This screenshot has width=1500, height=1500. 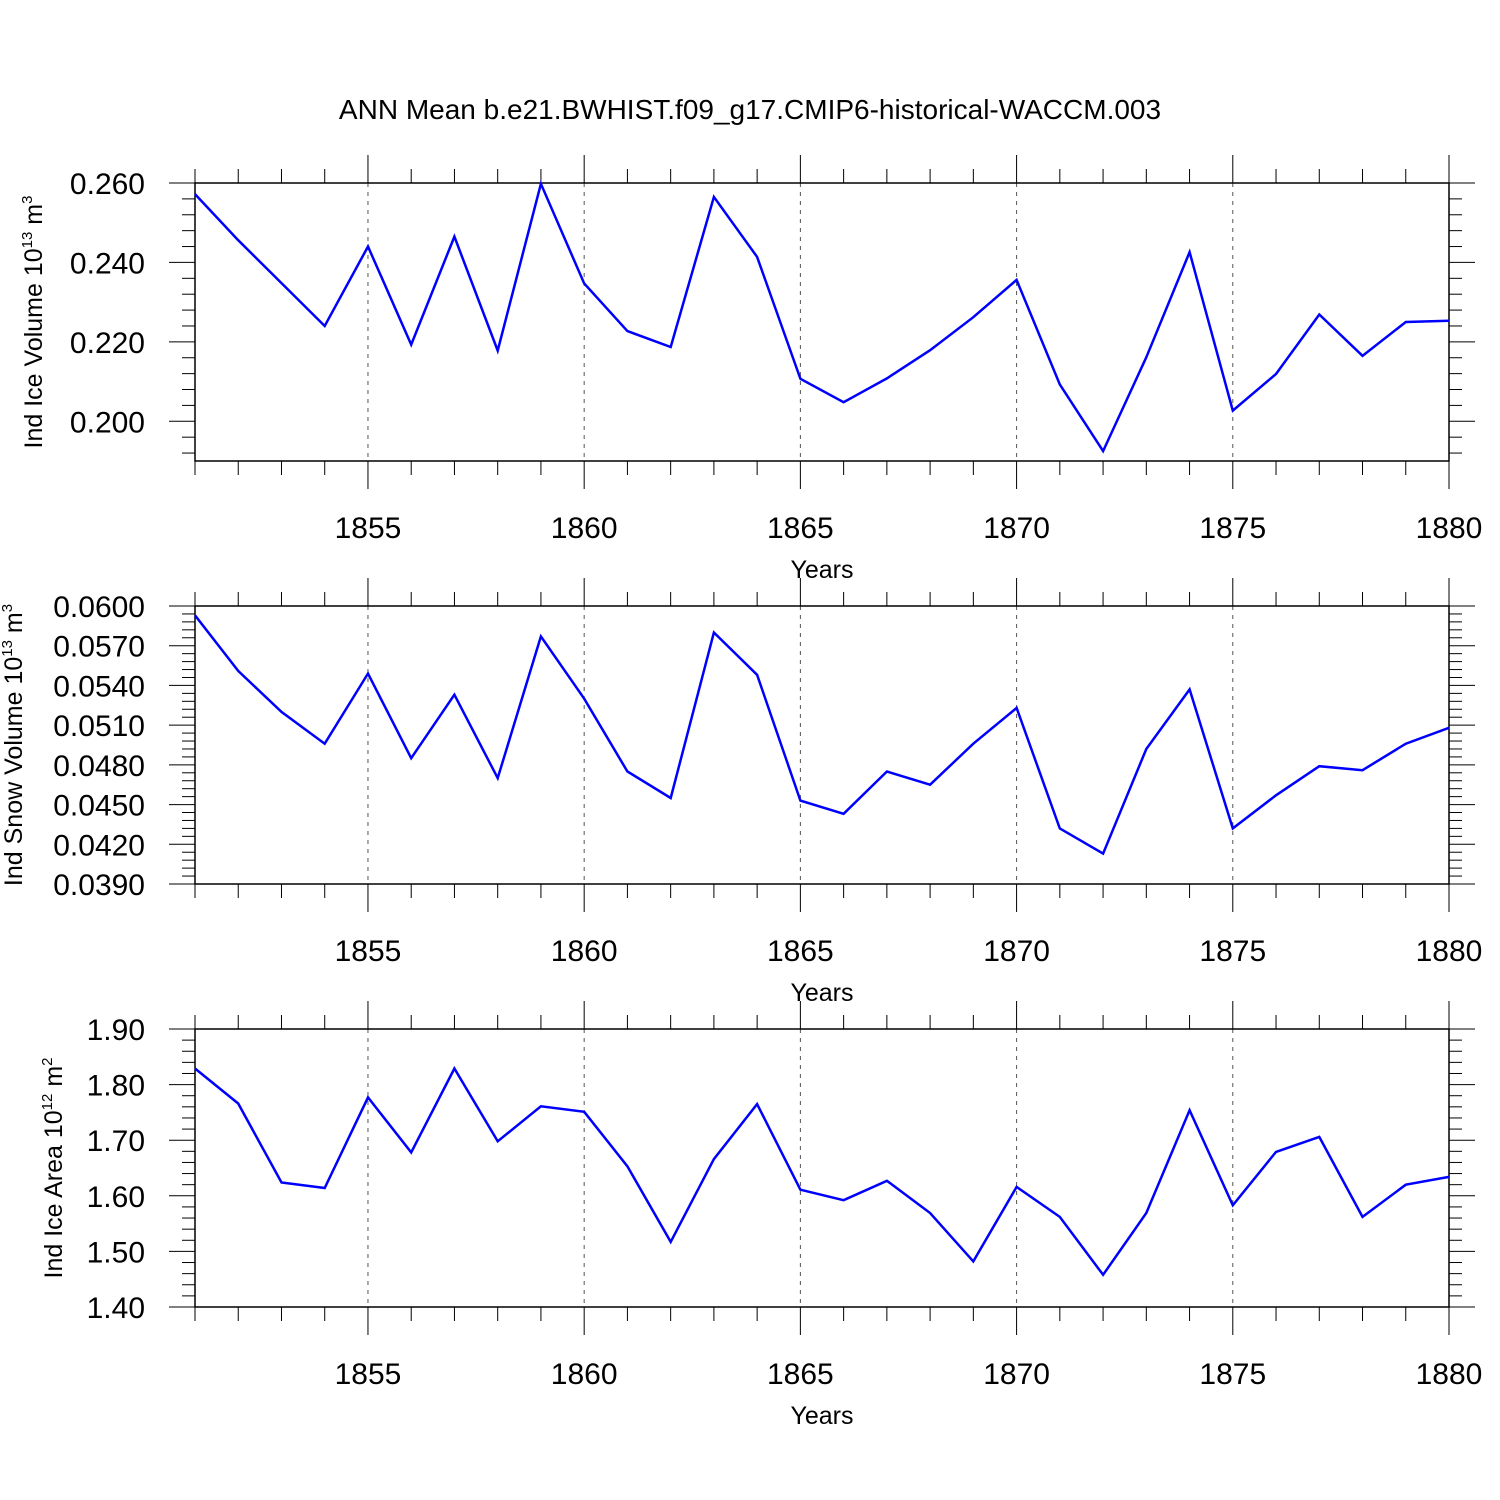 I want to click on y-axis-title: Ind Snow Volume 1013 m3, so click(x=14, y=745).